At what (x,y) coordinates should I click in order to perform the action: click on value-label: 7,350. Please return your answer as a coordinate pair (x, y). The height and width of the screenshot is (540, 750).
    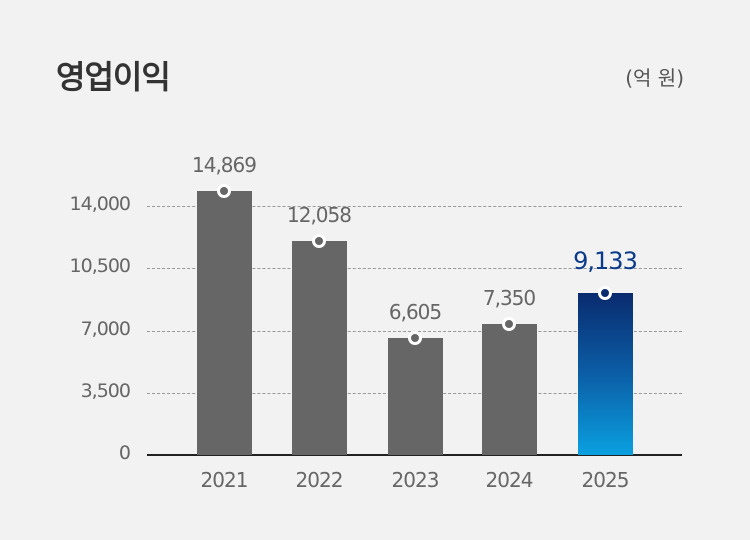
    Looking at the image, I should click on (509, 298).